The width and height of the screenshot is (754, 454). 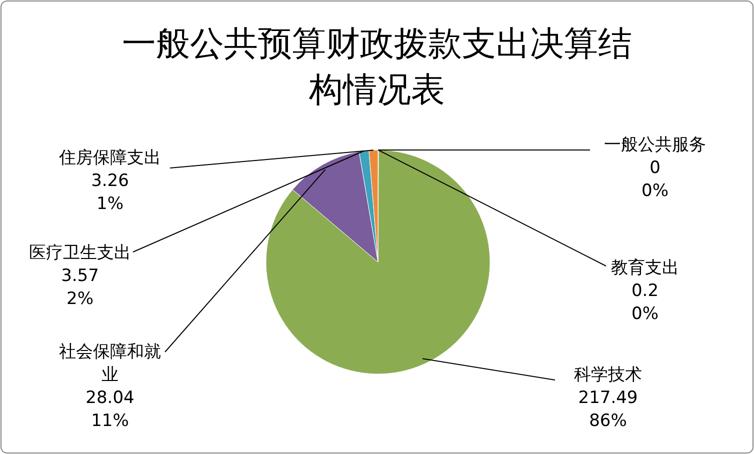 What do you see at coordinates (655, 145) in the screenshot?
I see `category-label: 一般公共服务` at bounding box center [655, 145].